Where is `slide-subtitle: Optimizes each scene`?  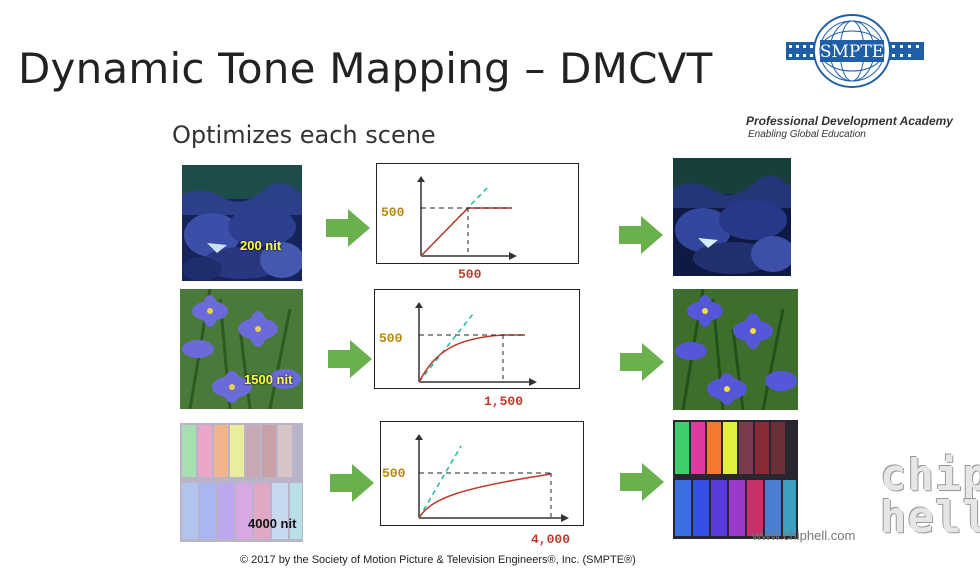 slide-subtitle: Optimizes each scene is located at coordinates (304, 135).